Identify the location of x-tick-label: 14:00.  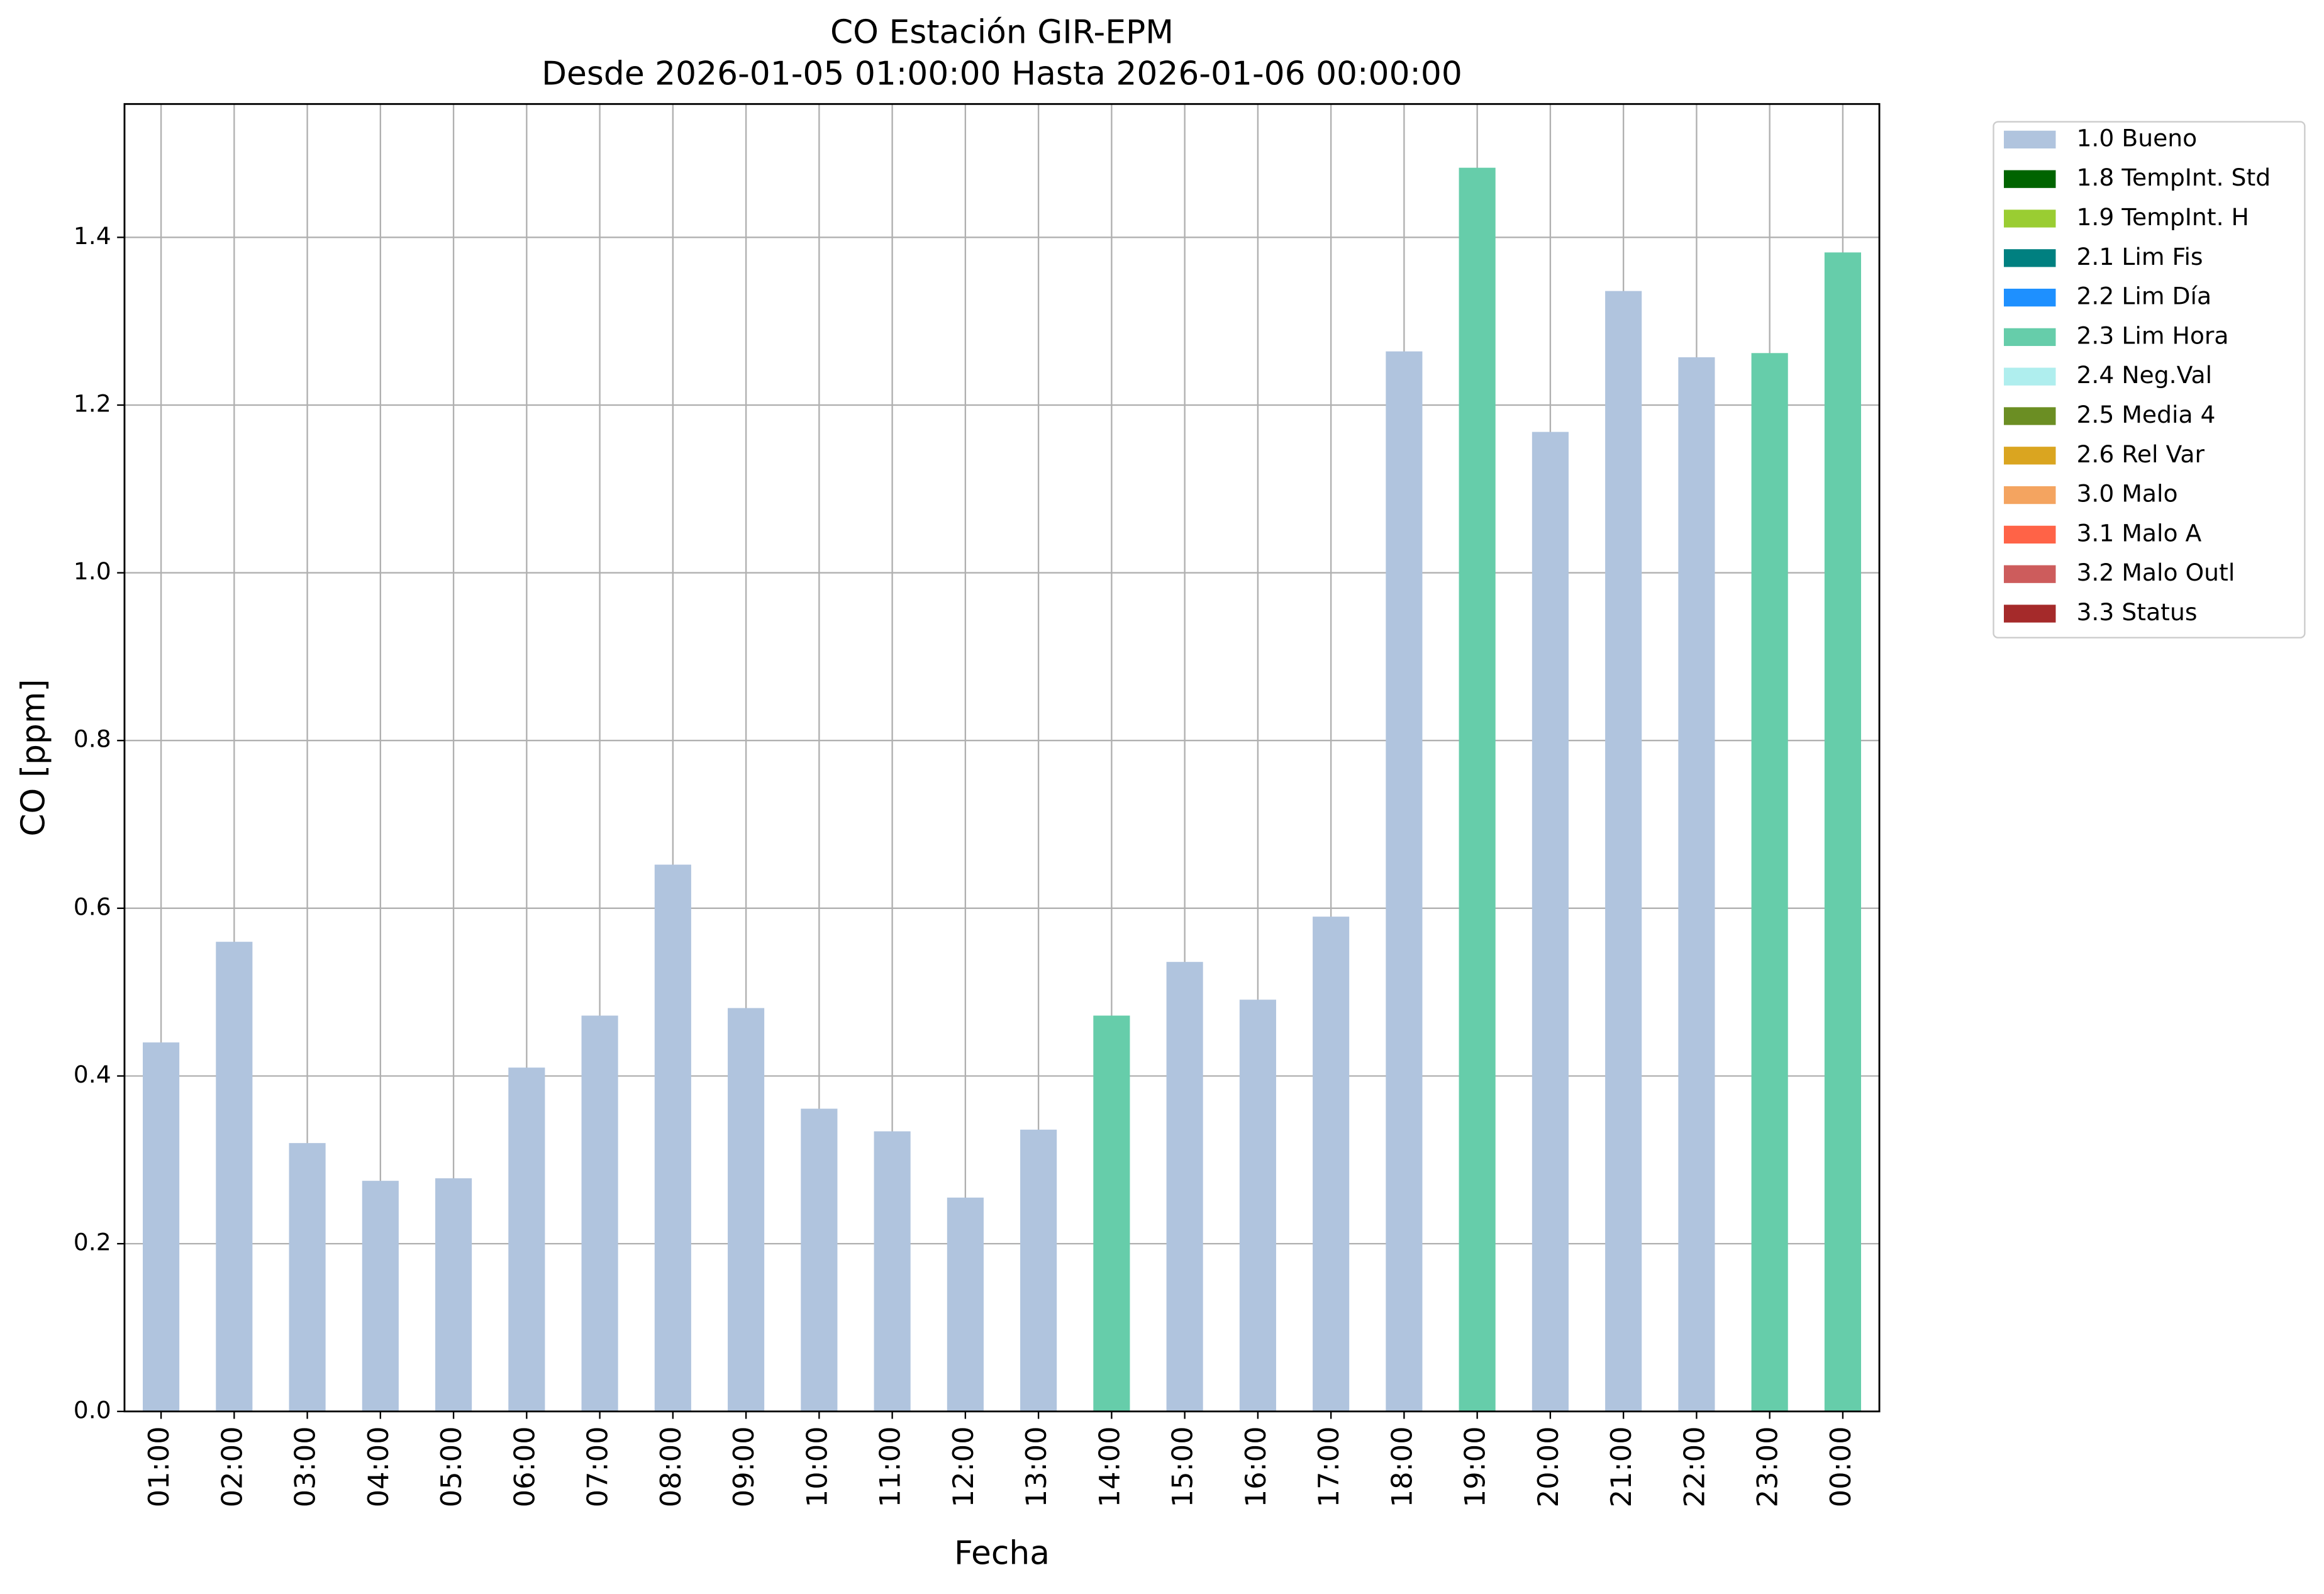
(1109, 1466).